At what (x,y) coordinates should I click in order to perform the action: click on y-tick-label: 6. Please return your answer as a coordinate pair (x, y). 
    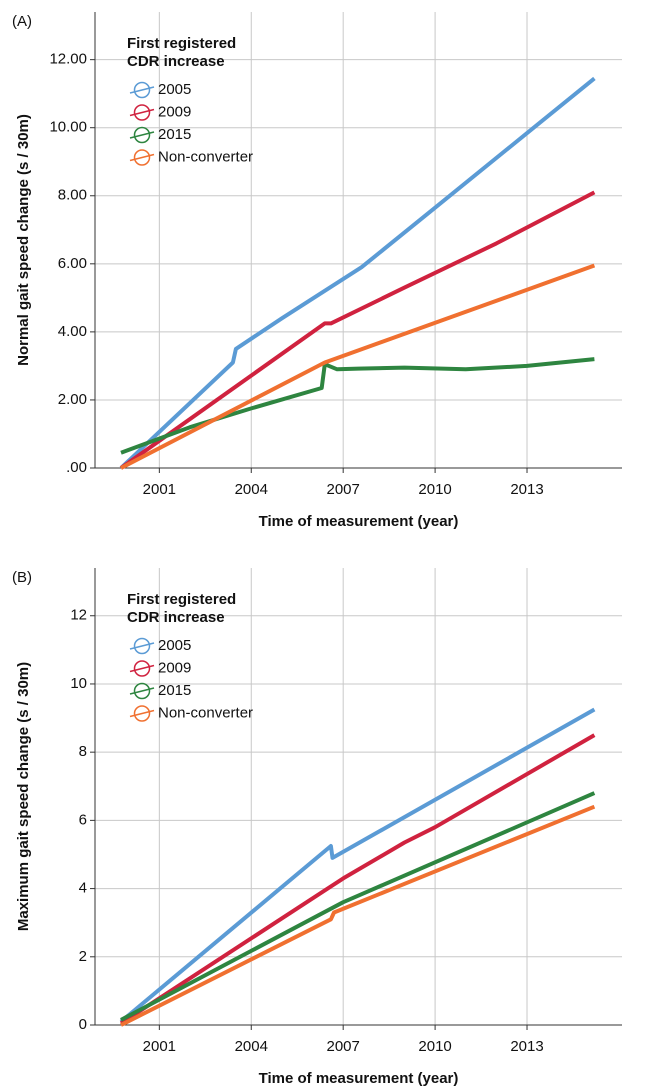
    Looking at the image, I should click on (83, 819).